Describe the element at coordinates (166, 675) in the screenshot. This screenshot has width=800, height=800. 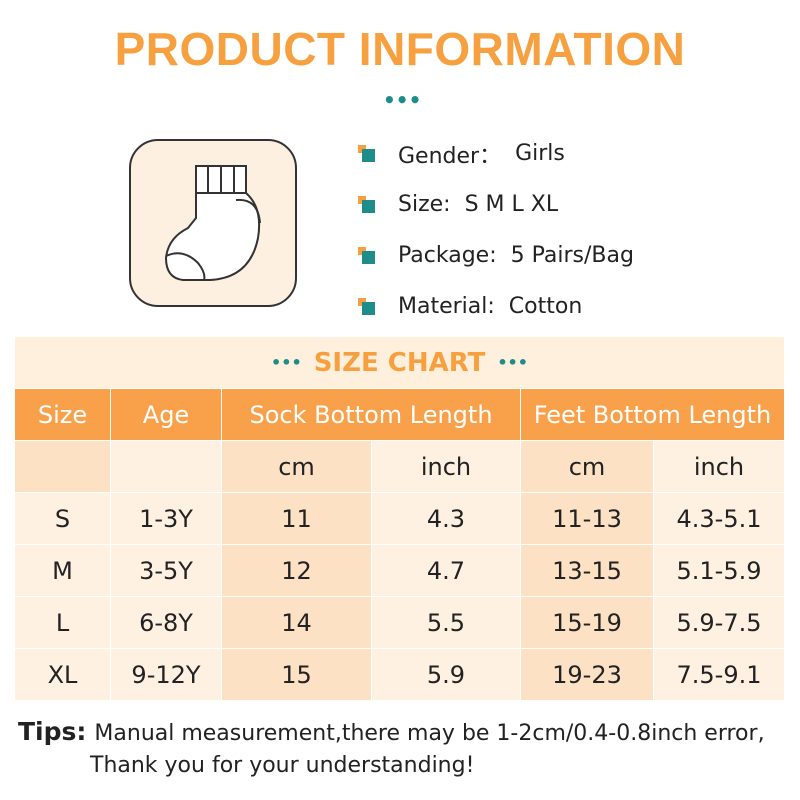
I see `table-cell: 9-12Y` at that location.